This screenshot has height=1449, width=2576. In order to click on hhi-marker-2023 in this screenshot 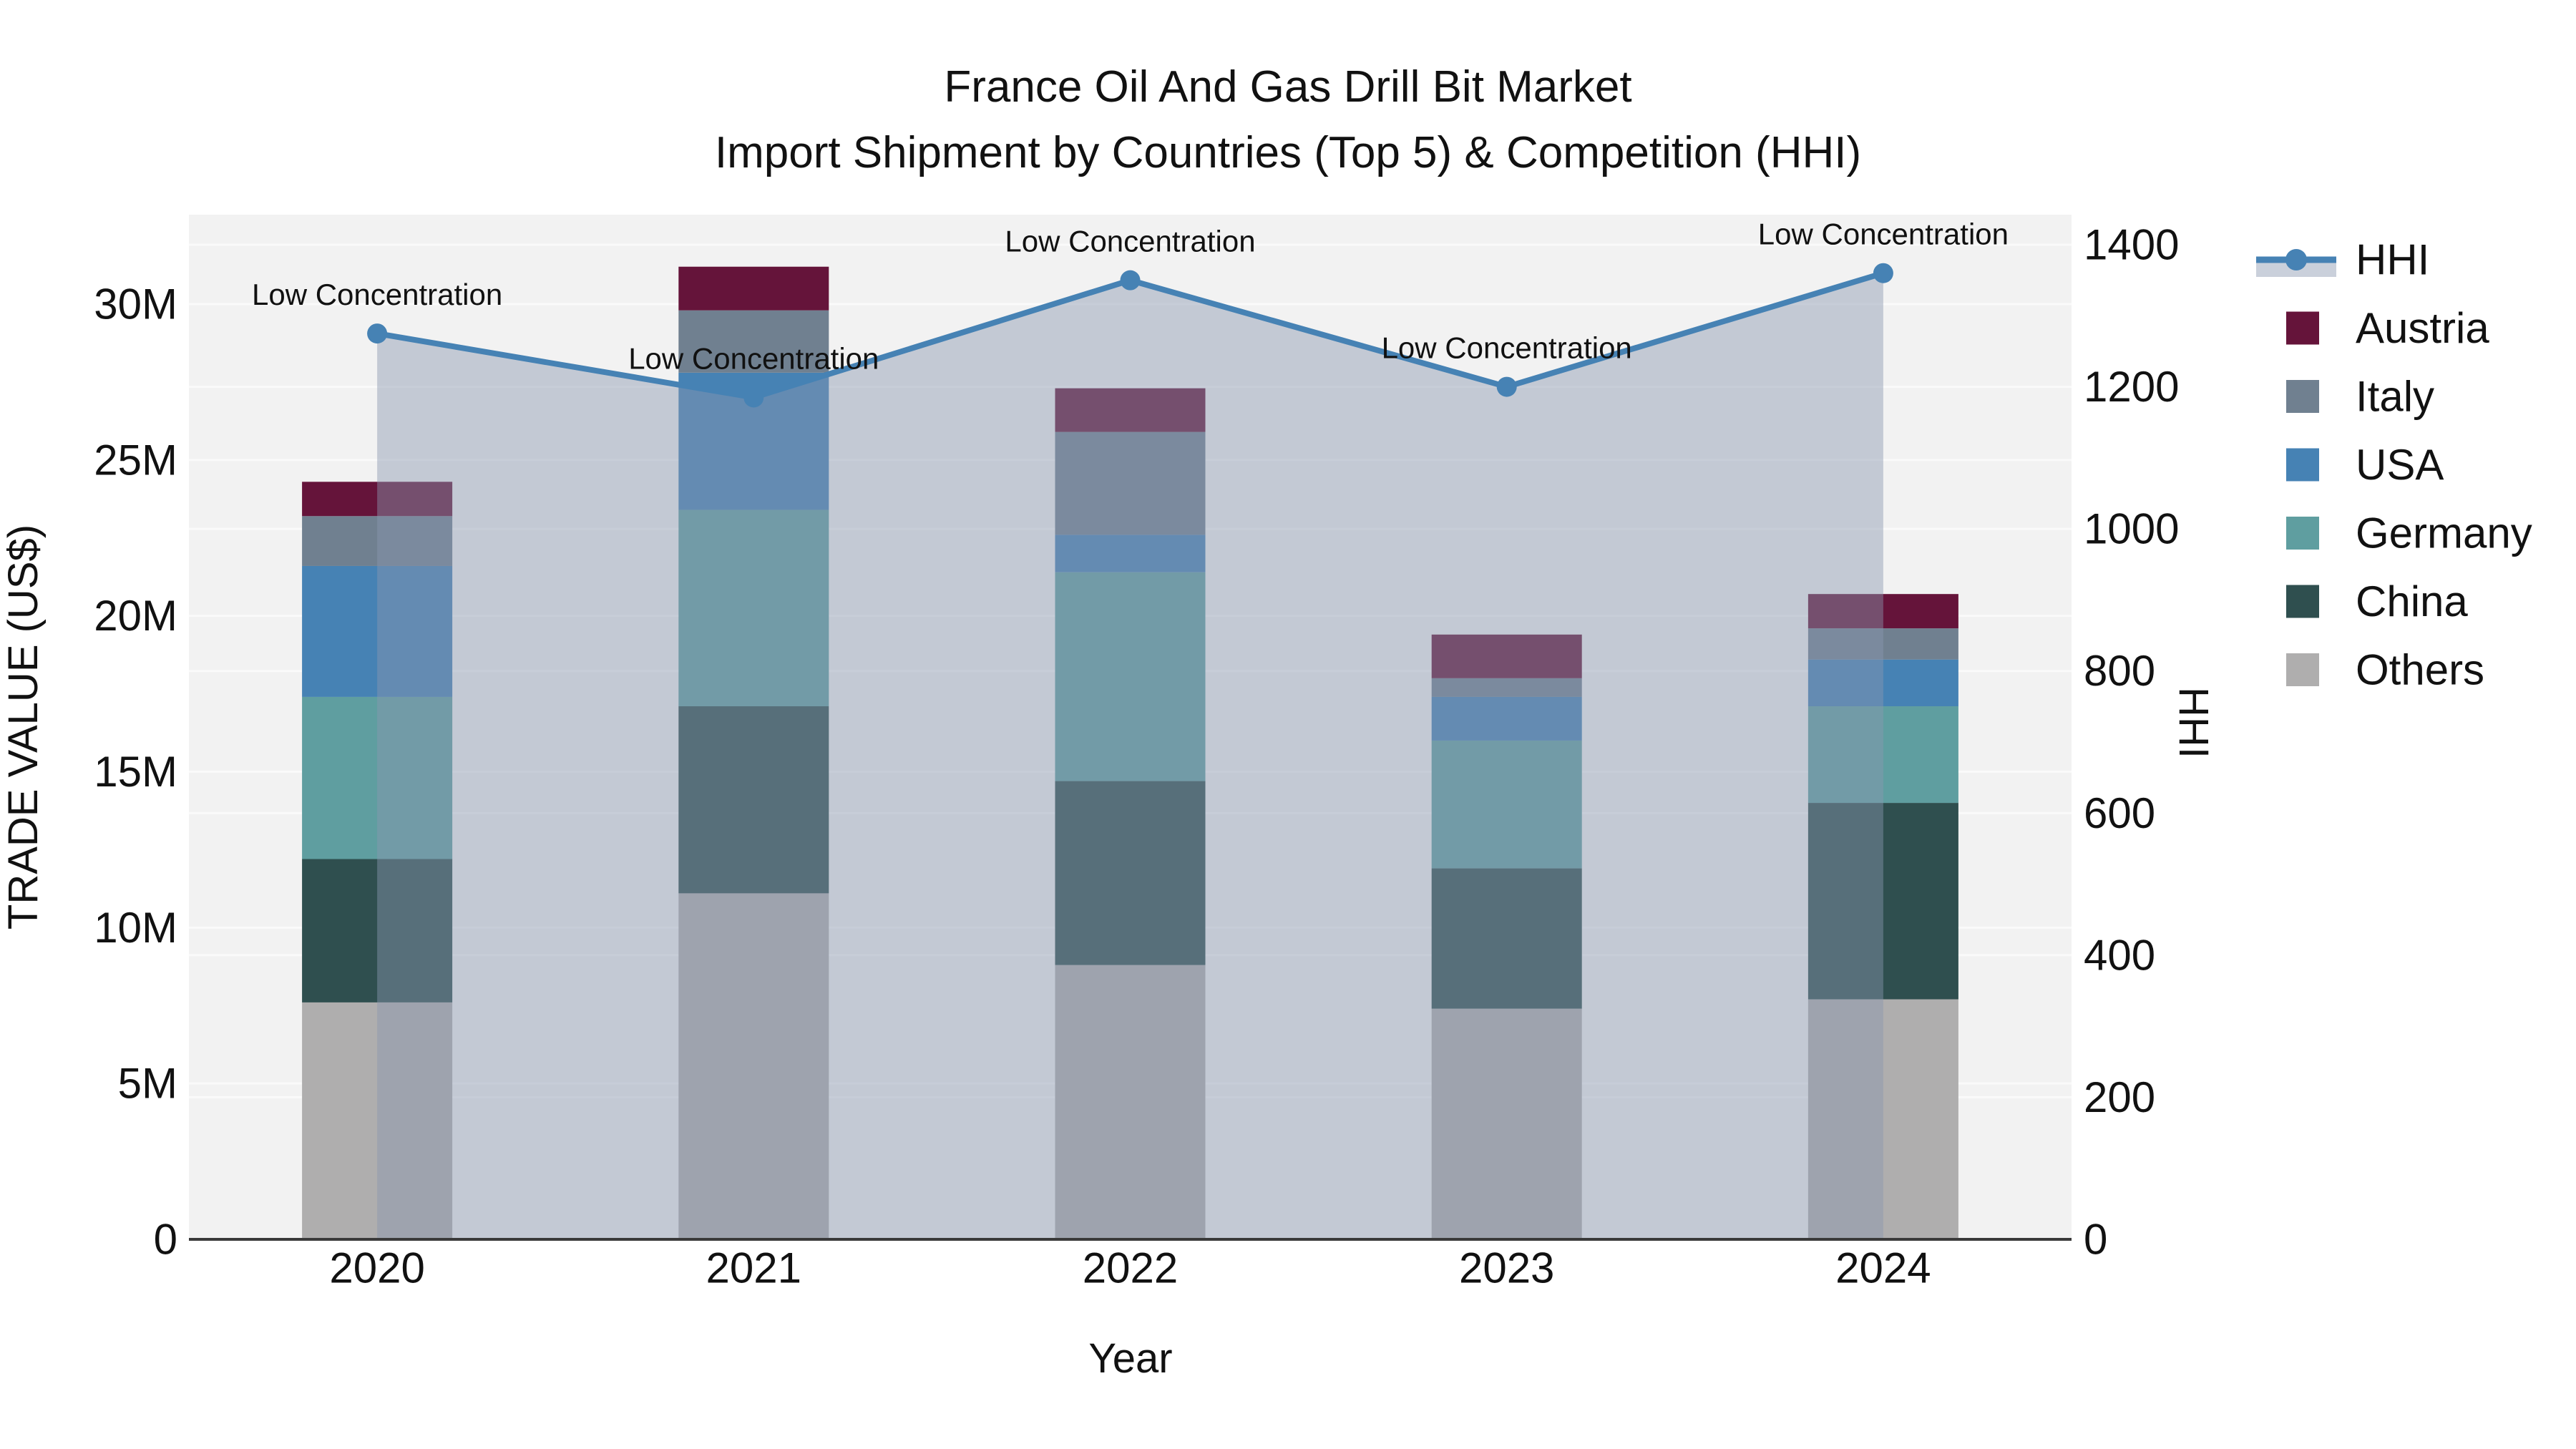, I will do `click(1506, 386)`.